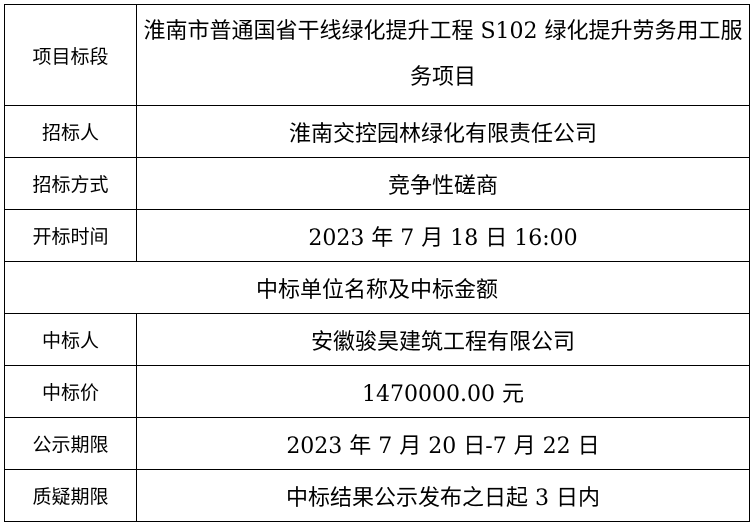 This screenshot has height=522, width=754. Describe the element at coordinates (443, 235) in the screenshot. I see `row-value: 2023 年 7 月 18 日 16:00` at that location.